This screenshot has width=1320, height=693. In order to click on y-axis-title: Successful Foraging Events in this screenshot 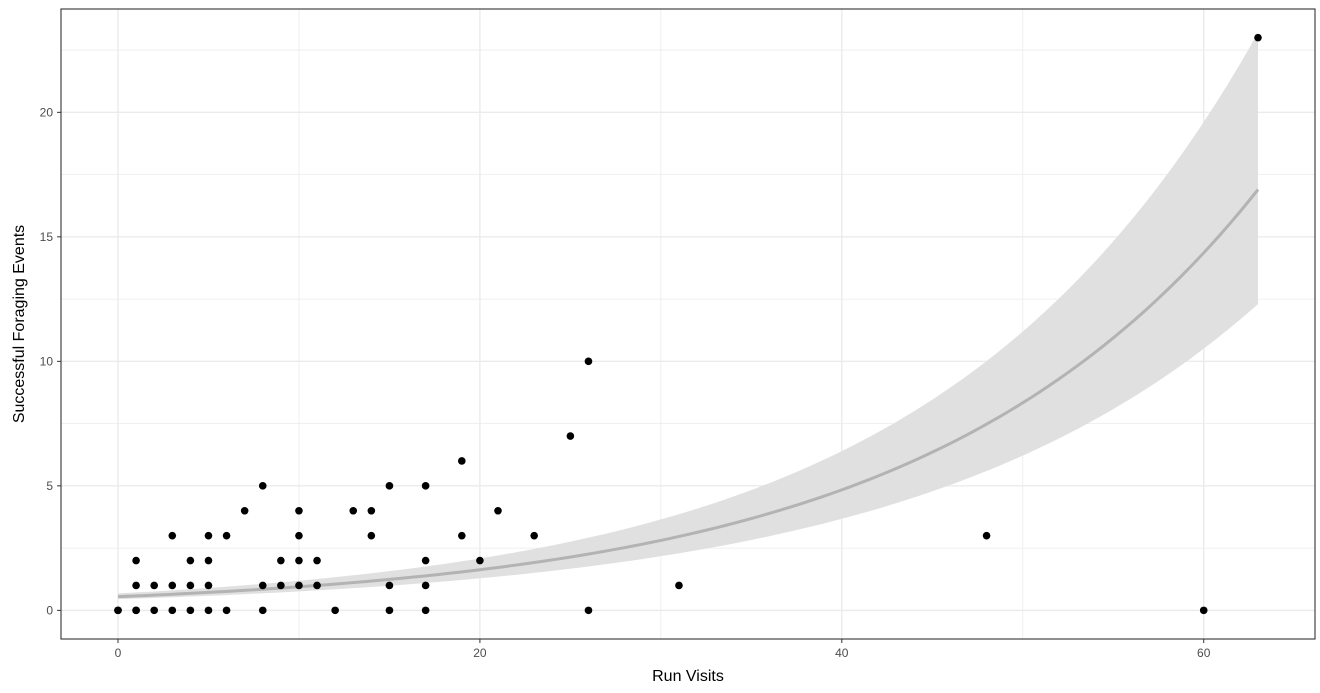, I will do `click(19, 324)`.